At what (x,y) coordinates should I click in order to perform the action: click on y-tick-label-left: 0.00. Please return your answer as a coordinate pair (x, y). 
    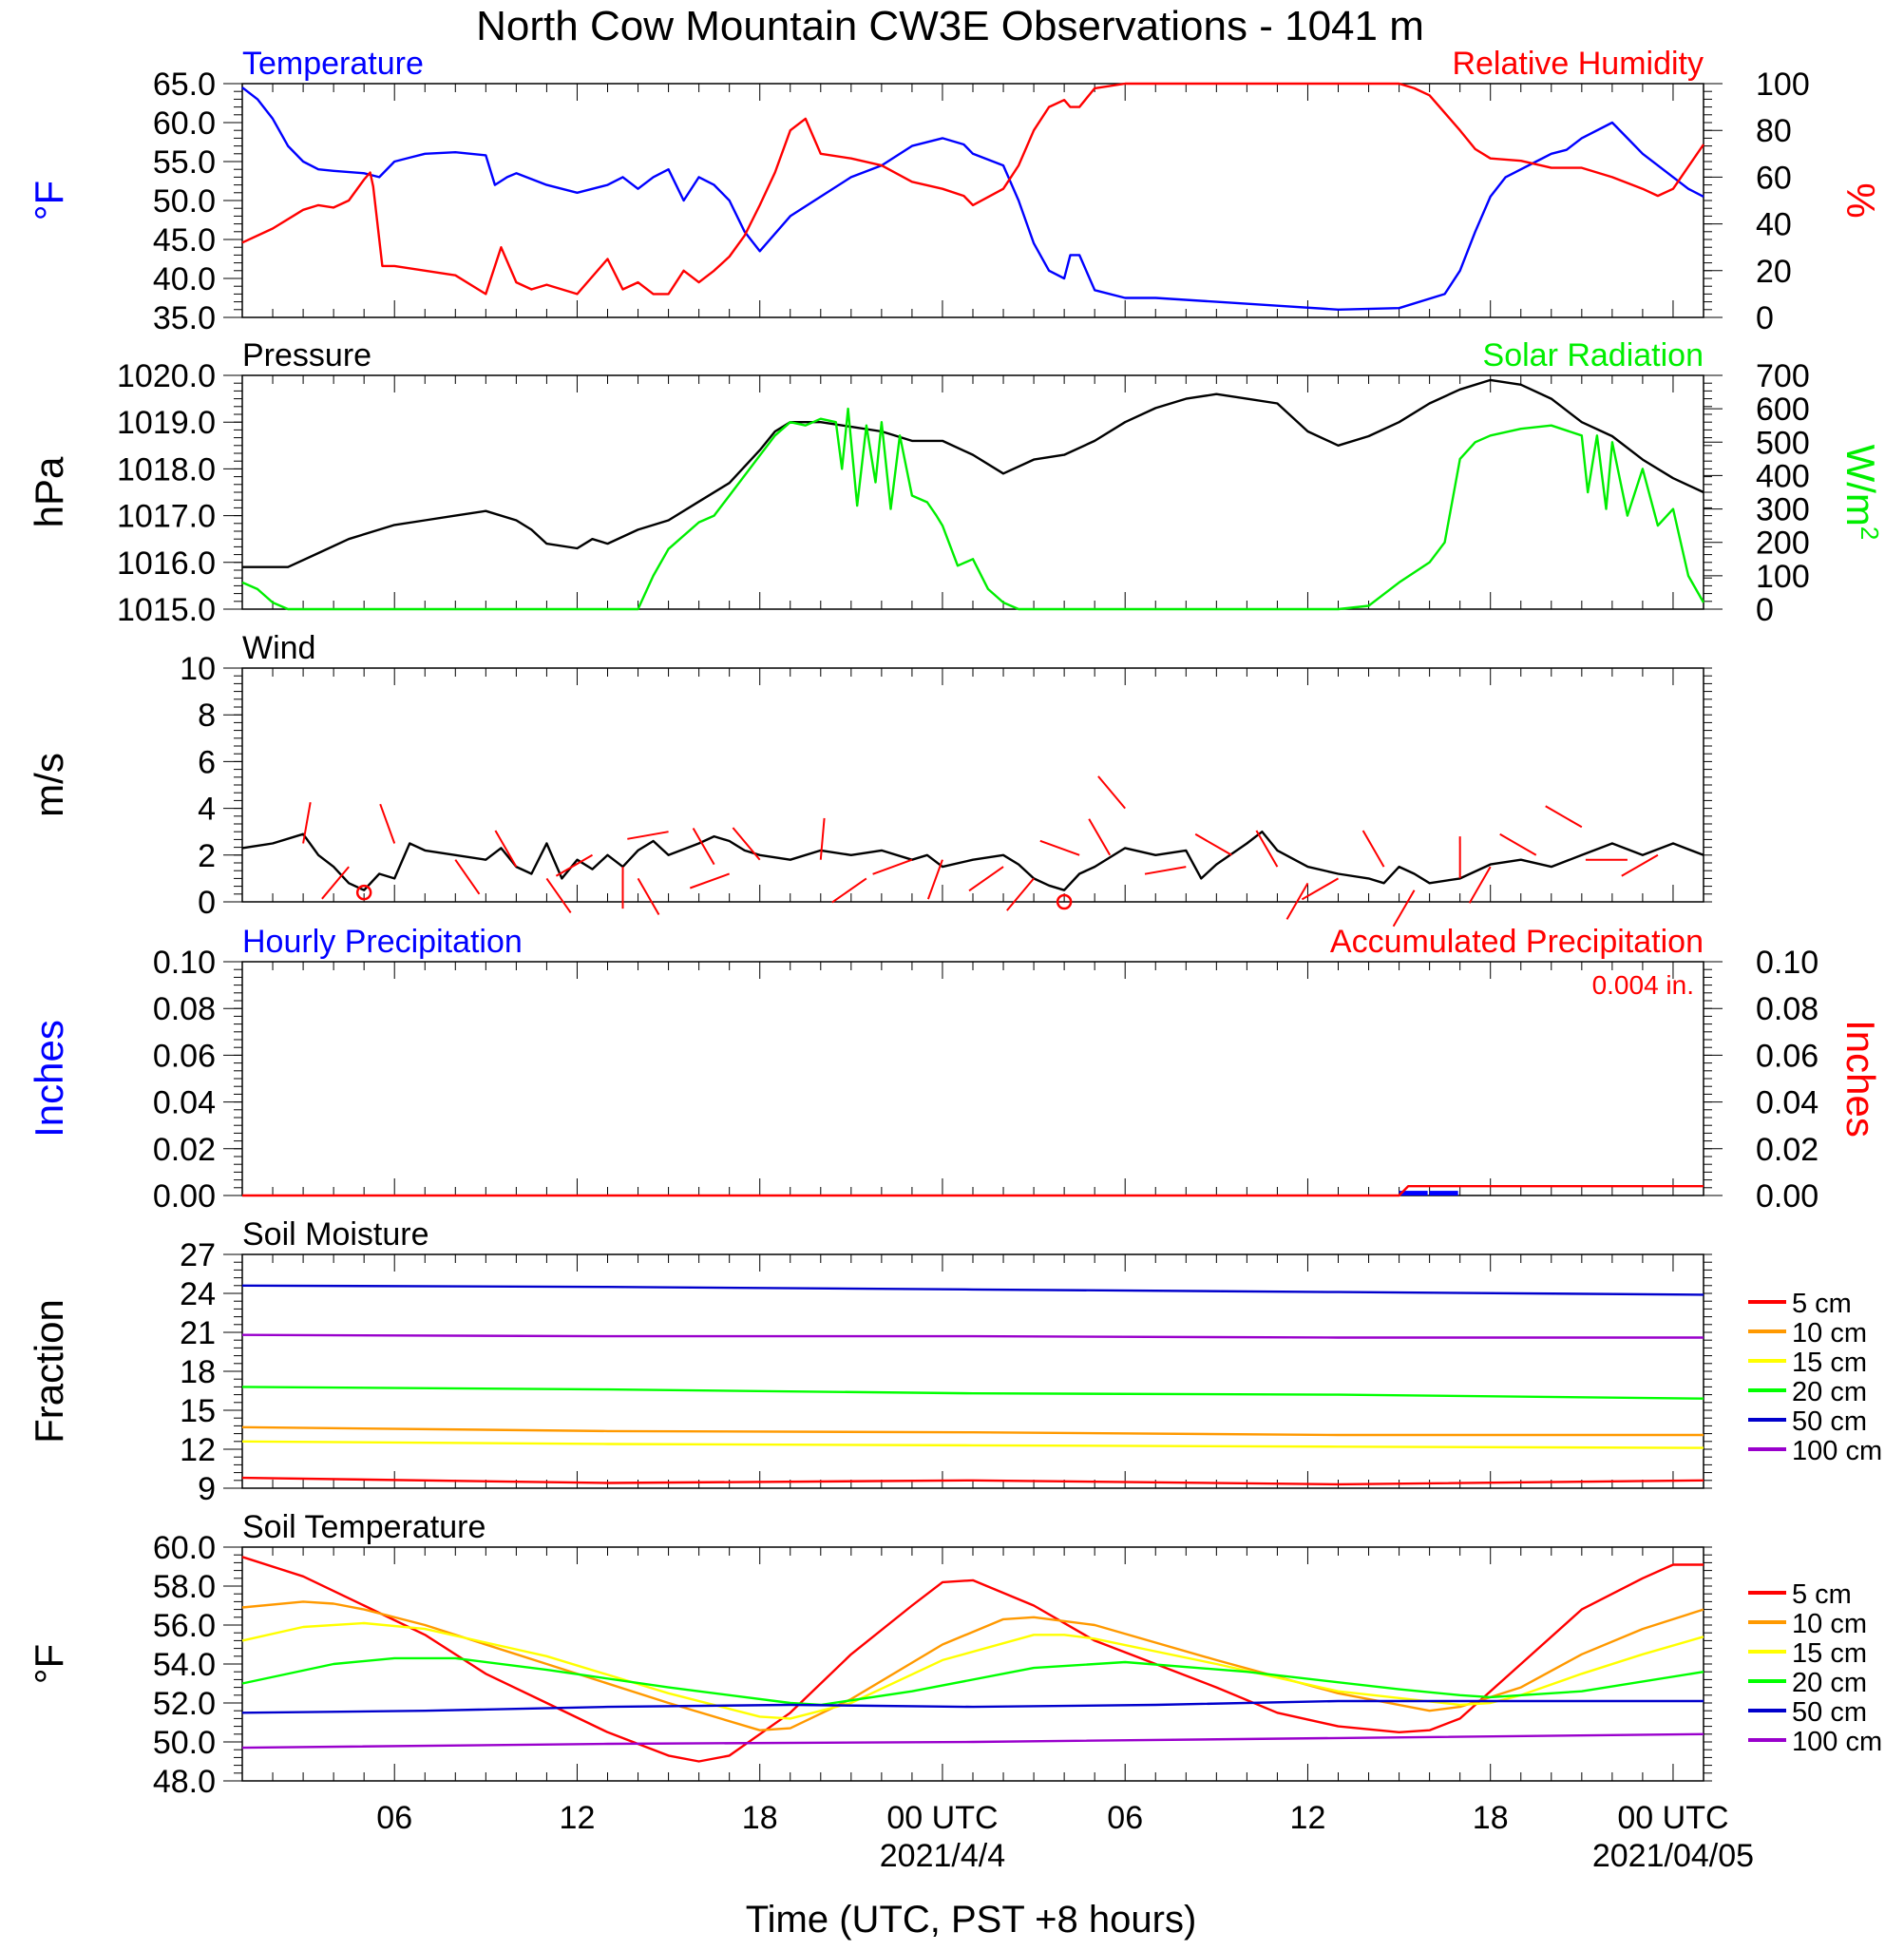
    Looking at the image, I should click on (184, 1196).